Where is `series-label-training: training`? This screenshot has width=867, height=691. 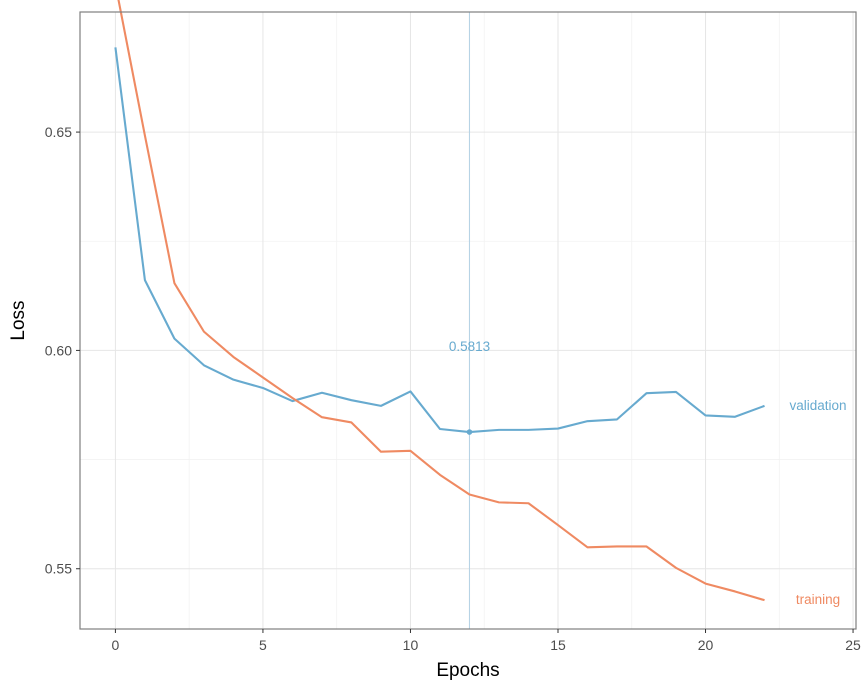
series-label-training: training is located at coordinates (818, 599).